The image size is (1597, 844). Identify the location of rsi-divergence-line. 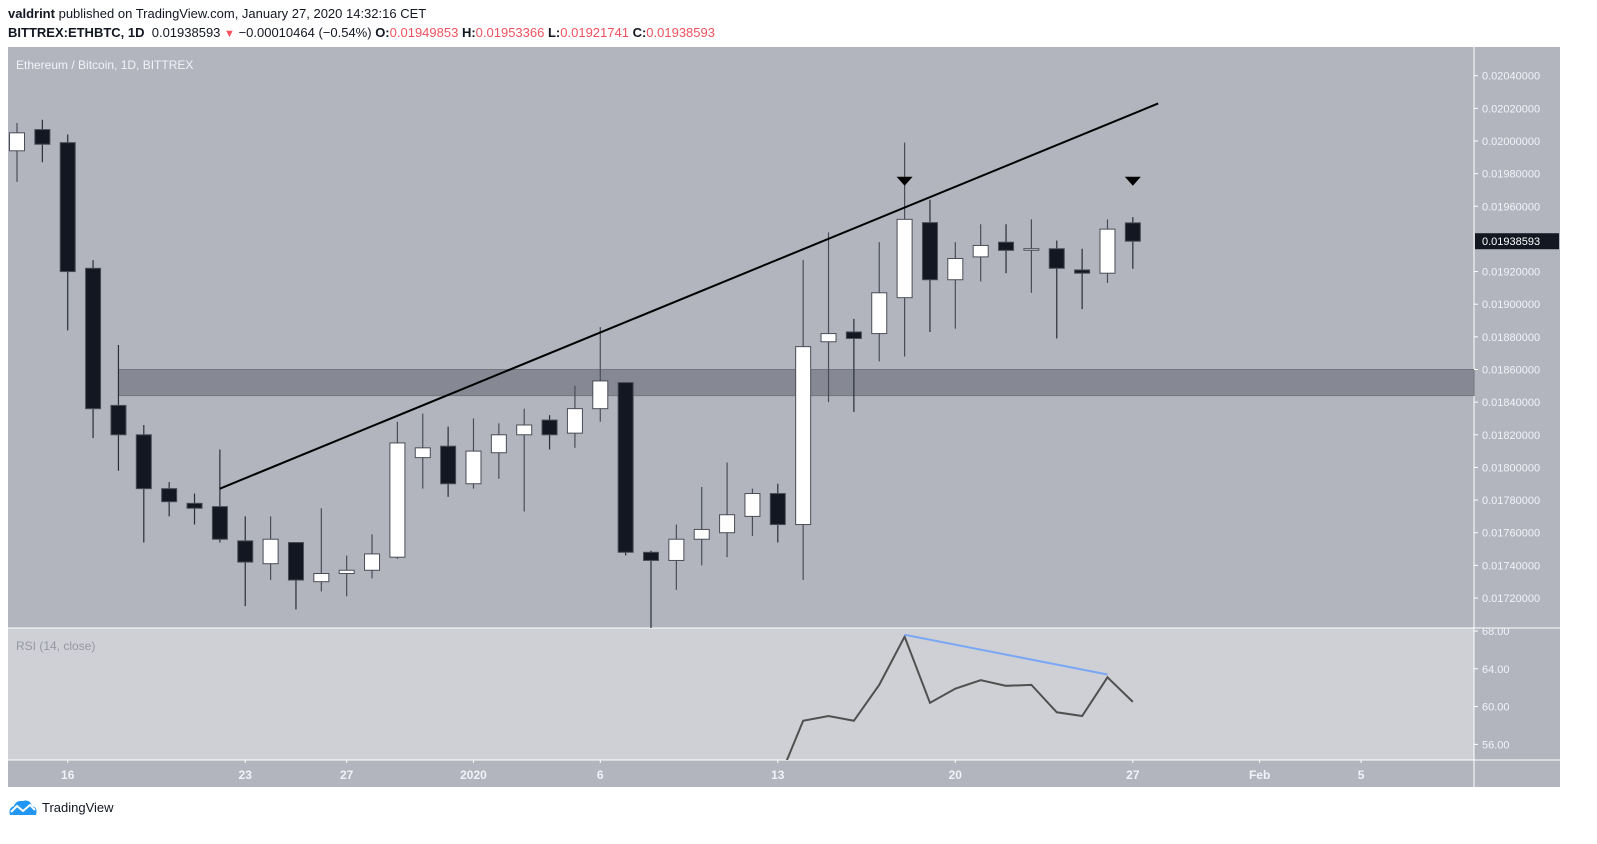
(1006, 654).